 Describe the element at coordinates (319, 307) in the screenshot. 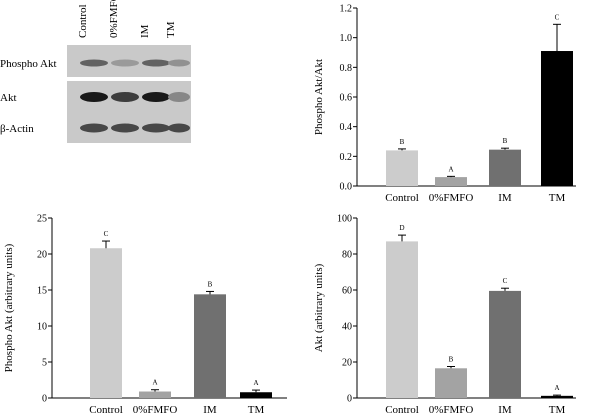

I see `y-axis-title: Akt (arbitrary units)` at that location.